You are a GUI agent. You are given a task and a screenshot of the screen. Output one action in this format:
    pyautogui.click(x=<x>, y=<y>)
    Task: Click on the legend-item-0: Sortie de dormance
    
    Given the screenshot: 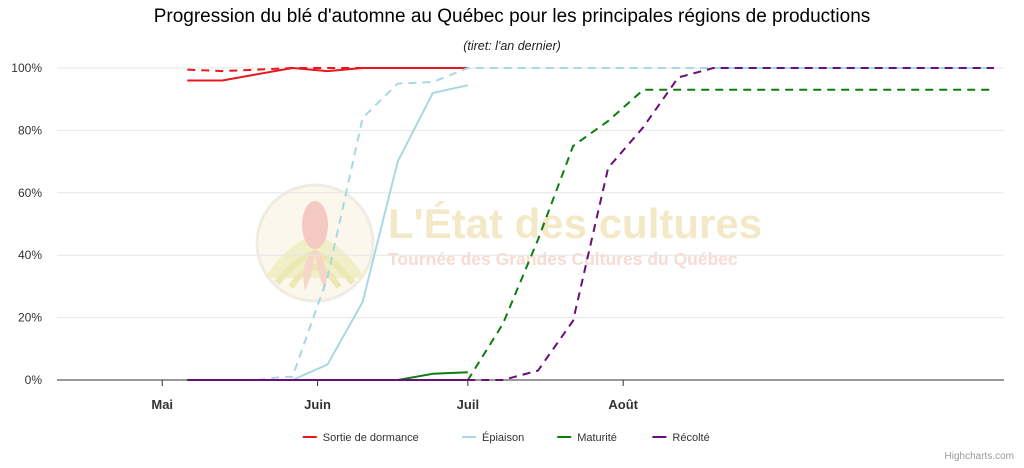 What is the action you would take?
    pyautogui.click(x=371, y=438)
    